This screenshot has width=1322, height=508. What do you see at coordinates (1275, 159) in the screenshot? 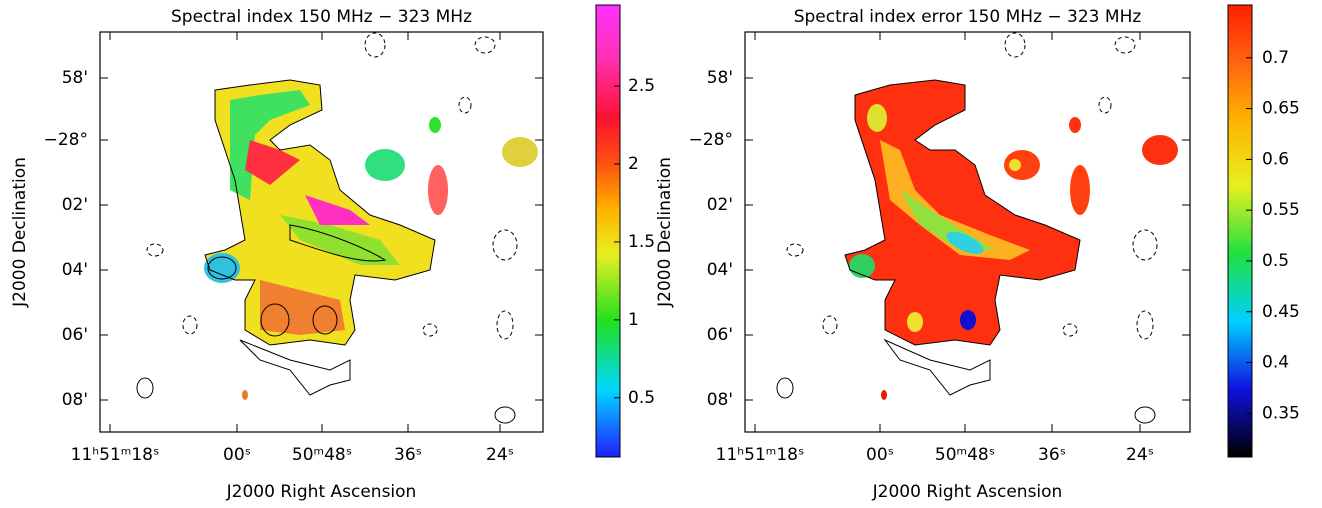
I see `colorbar-tick-label: 0.6` at bounding box center [1275, 159].